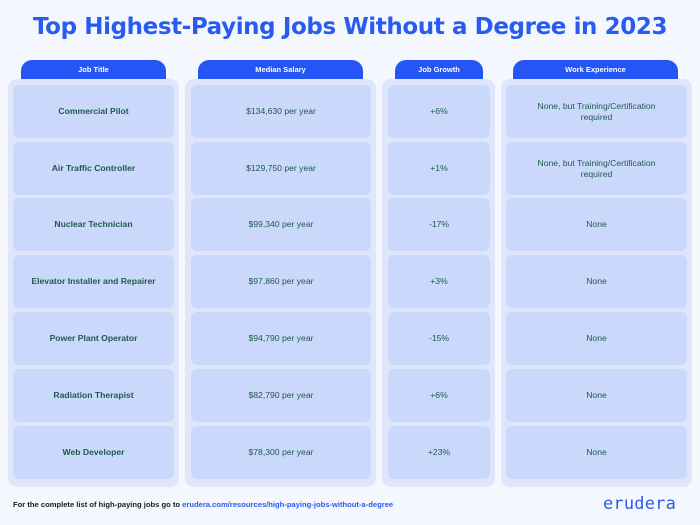 Image resolution: width=700 pixels, height=525 pixels. I want to click on cell-job-title: Radiation Therapist, so click(93, 395).